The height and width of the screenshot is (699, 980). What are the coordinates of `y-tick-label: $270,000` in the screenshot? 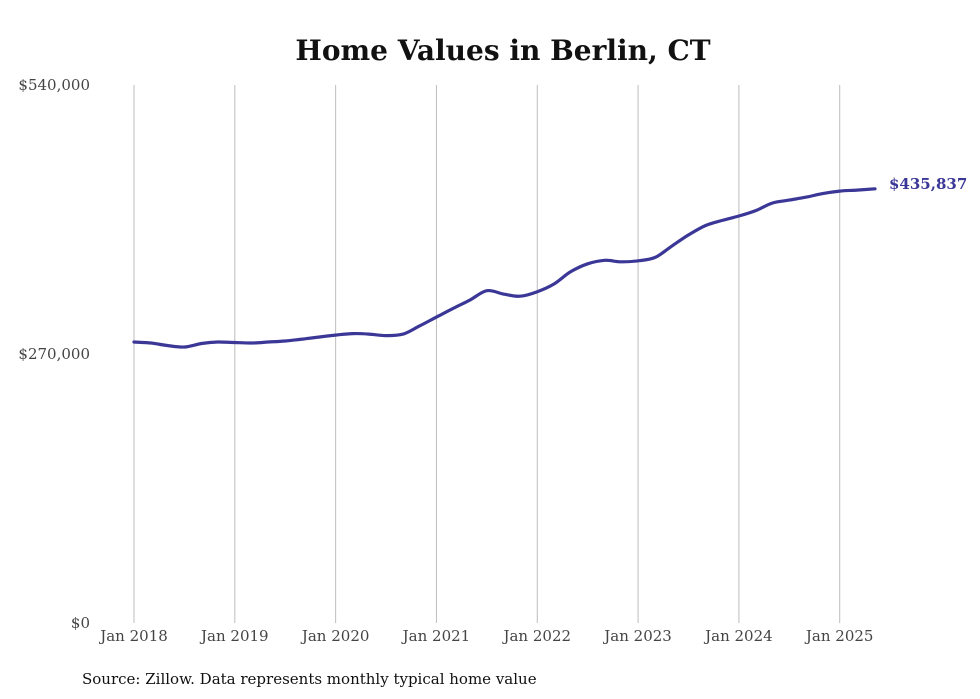 It's located at (54, 354).